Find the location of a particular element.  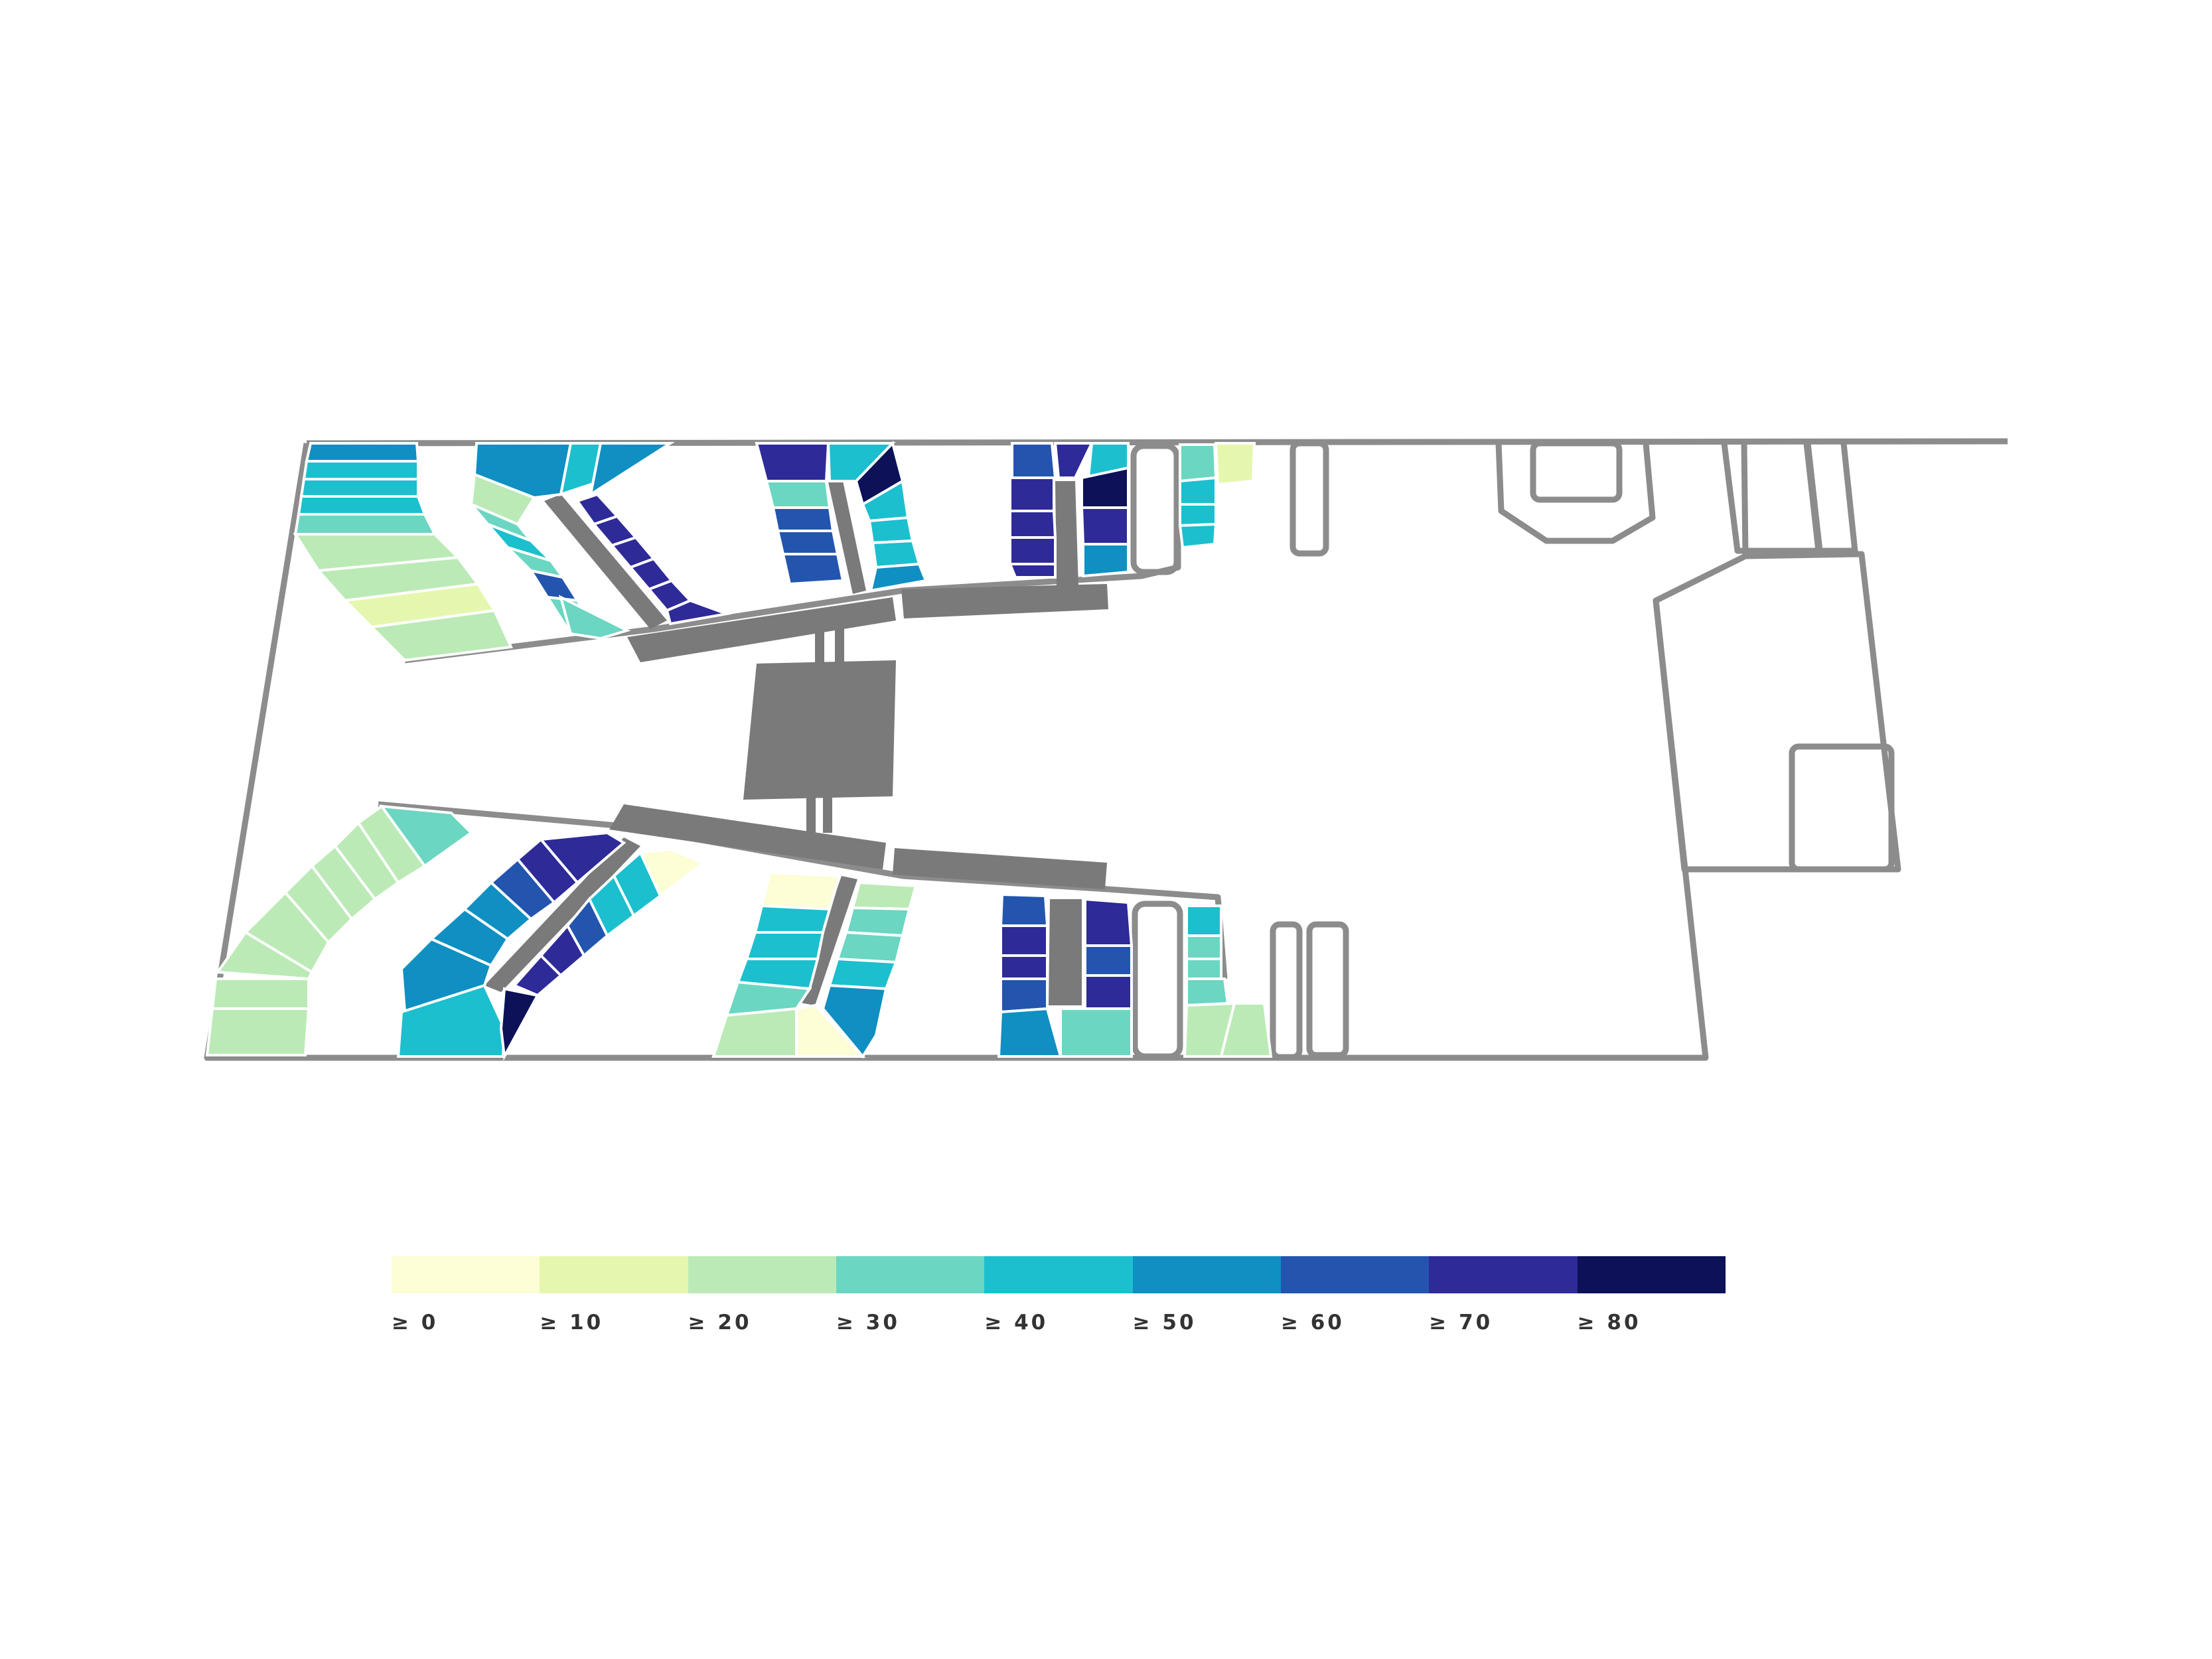

top-slot-a is located at coordinates (1310, 498).